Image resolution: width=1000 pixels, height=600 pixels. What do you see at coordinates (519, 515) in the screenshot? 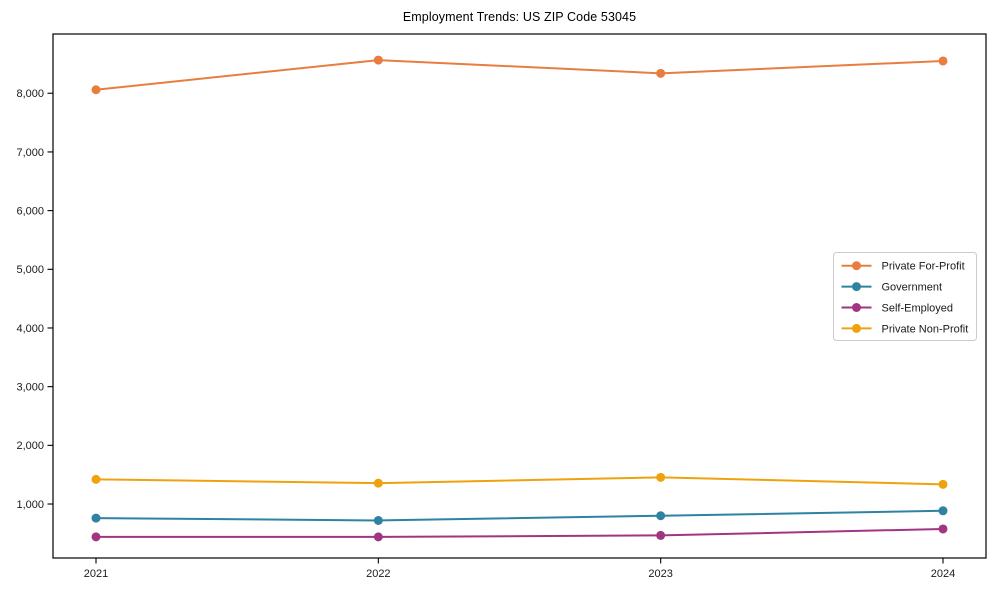
I see `series-line-government` at bounding box center [519, 515].